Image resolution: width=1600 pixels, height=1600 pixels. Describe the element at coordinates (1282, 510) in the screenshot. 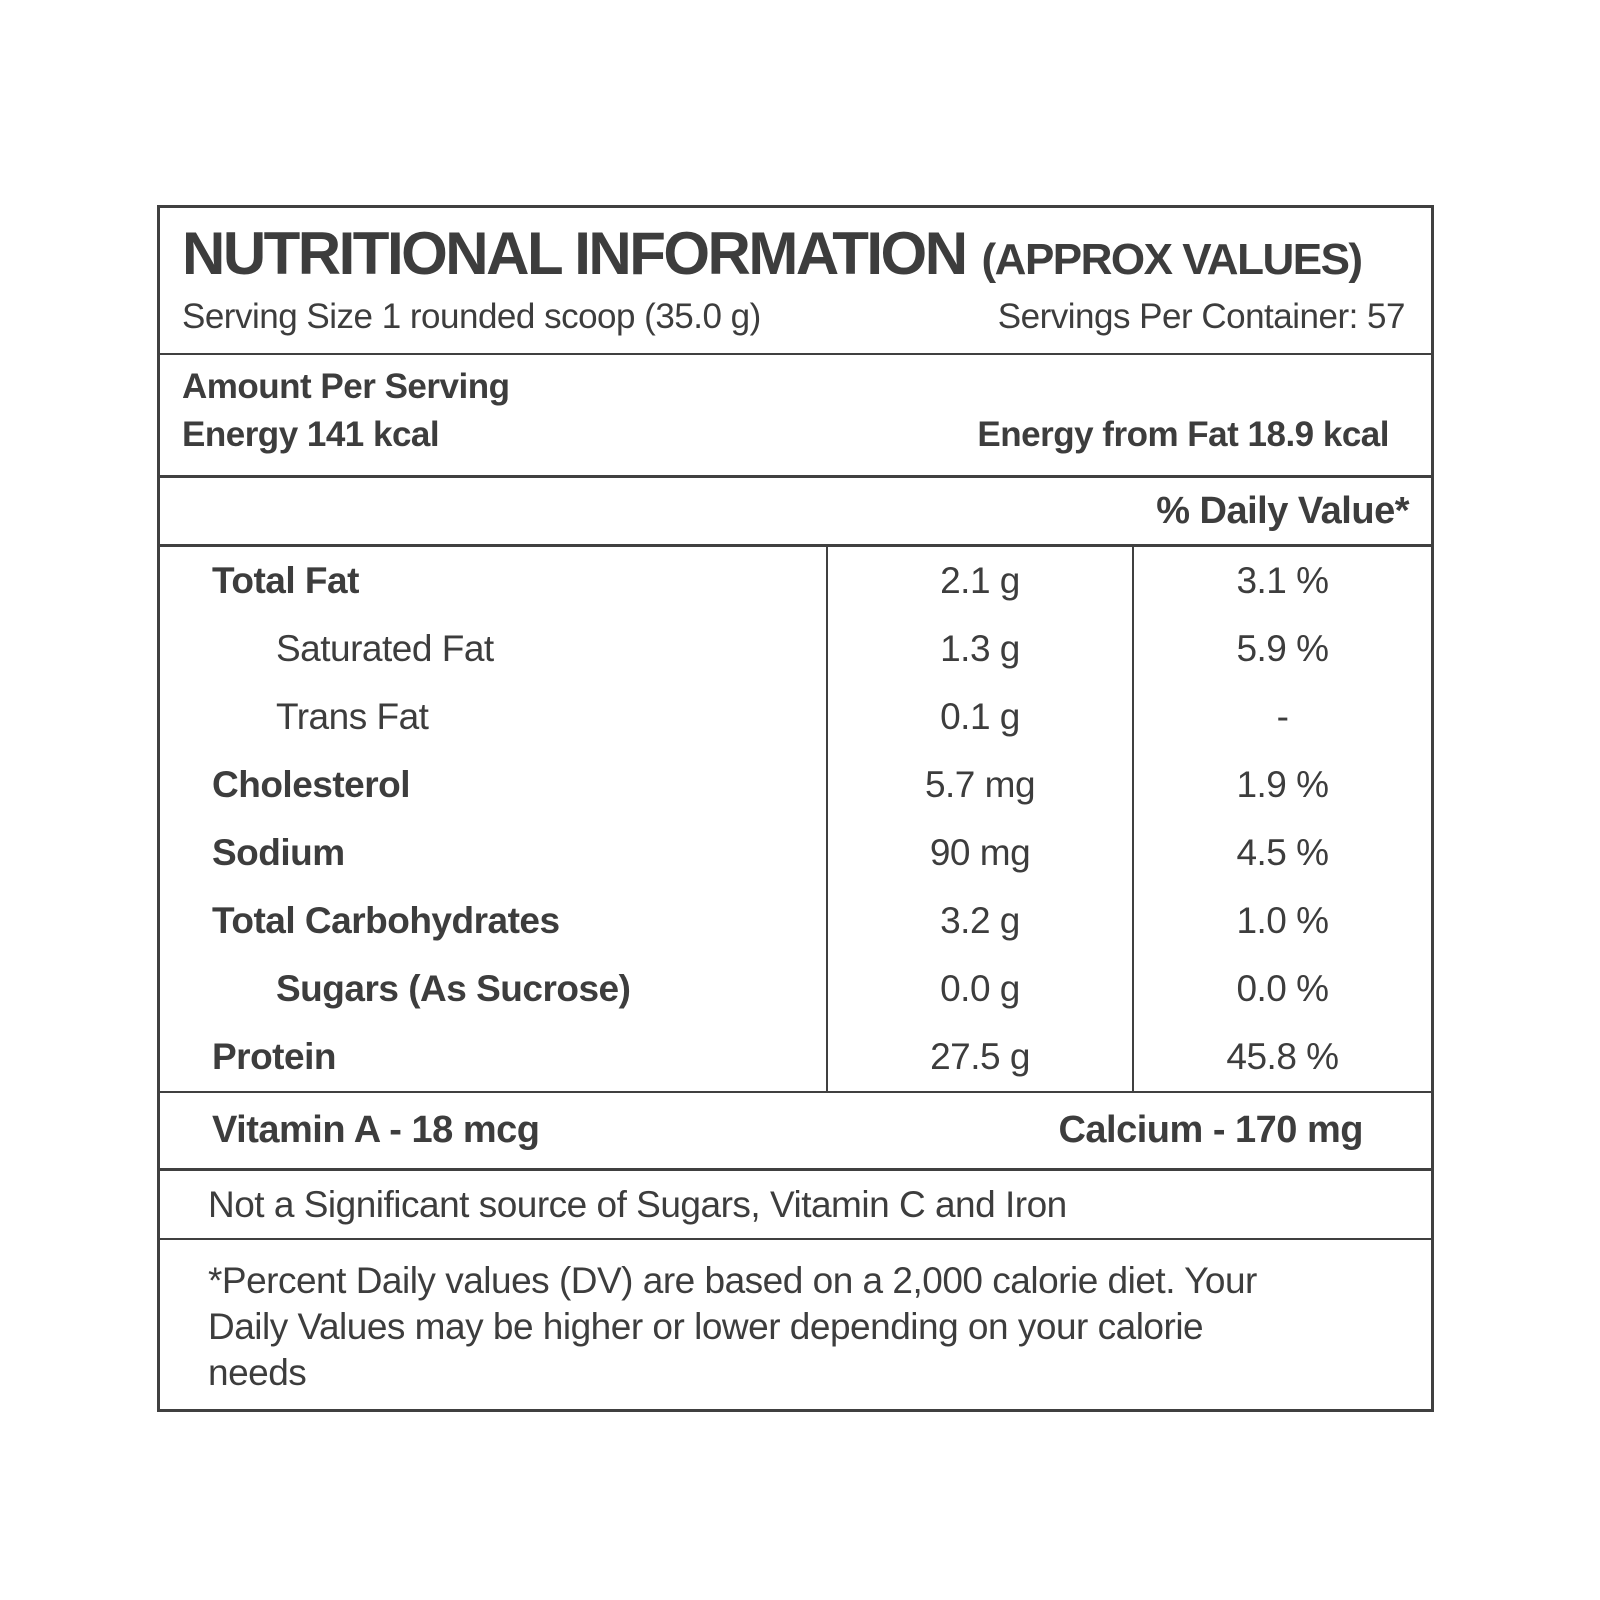

I see `daily-value-header: % Daily Value*` at that location.